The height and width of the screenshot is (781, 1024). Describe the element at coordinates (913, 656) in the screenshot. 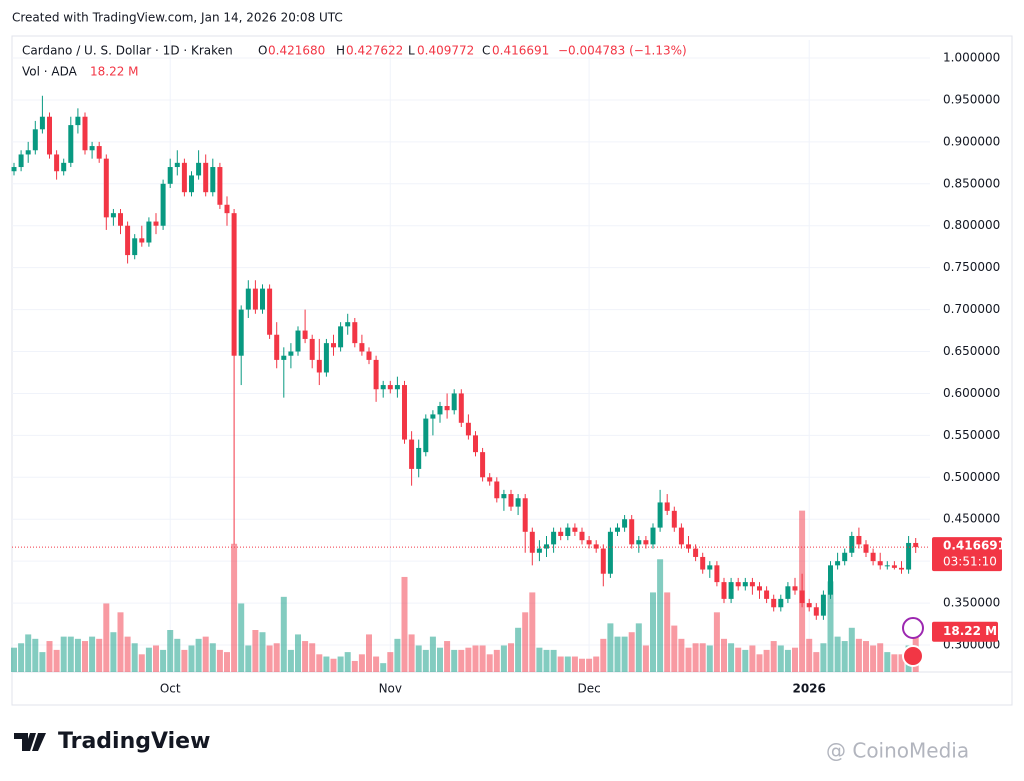

I see `flag-icon` at that location.